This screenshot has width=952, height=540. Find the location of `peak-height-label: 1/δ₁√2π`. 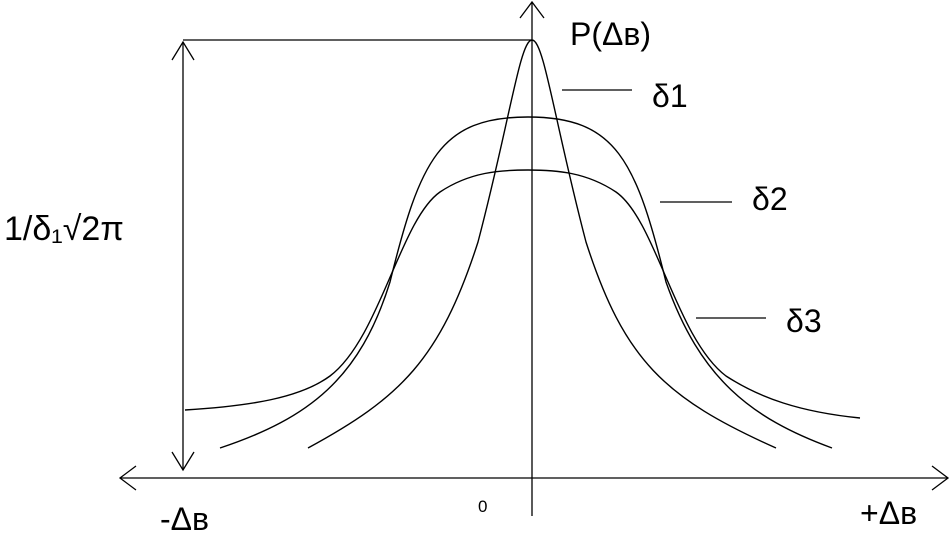

peak-height-label: 1/δ₁√2π is located at coordinates (64, 229).